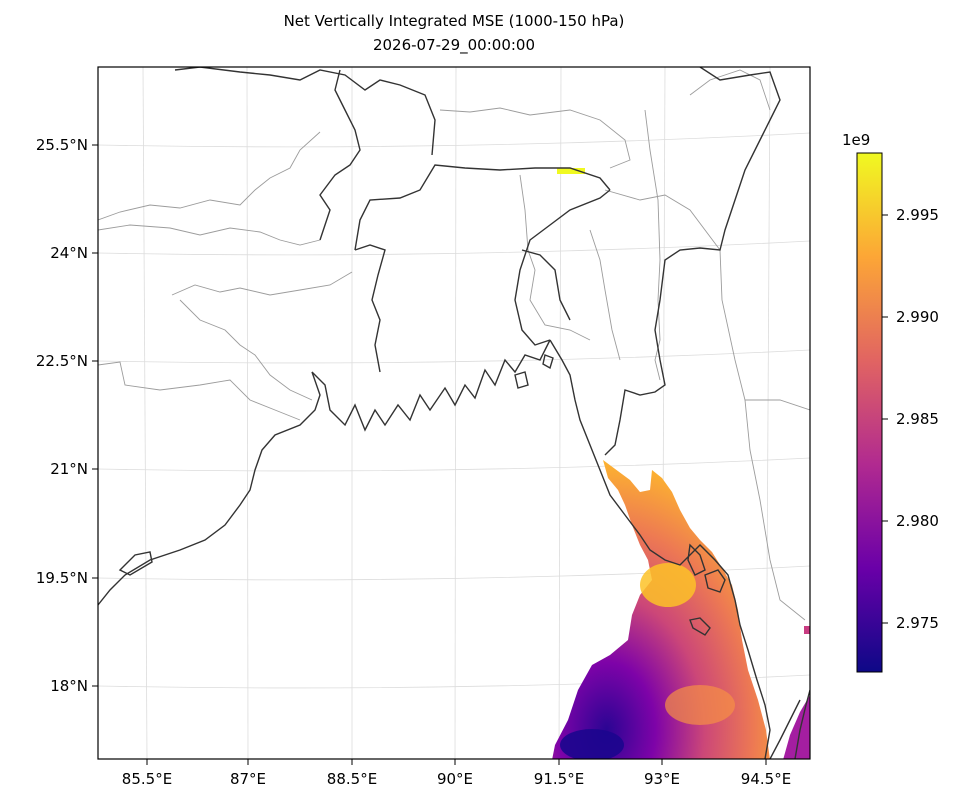  Describe the element at coordinates (546, 285) in the screenshot. I see `border-india-tripura` at that location.